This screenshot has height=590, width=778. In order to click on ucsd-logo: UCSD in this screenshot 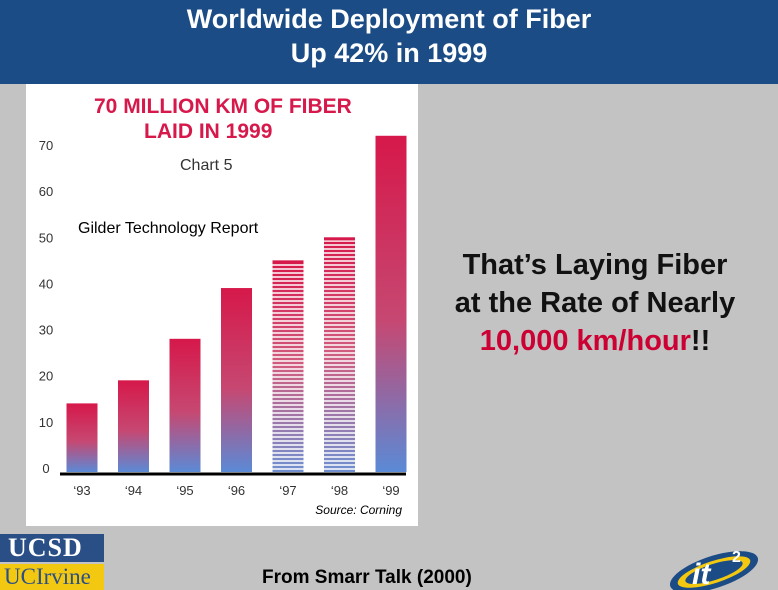, I will do `click(52, 548)`.